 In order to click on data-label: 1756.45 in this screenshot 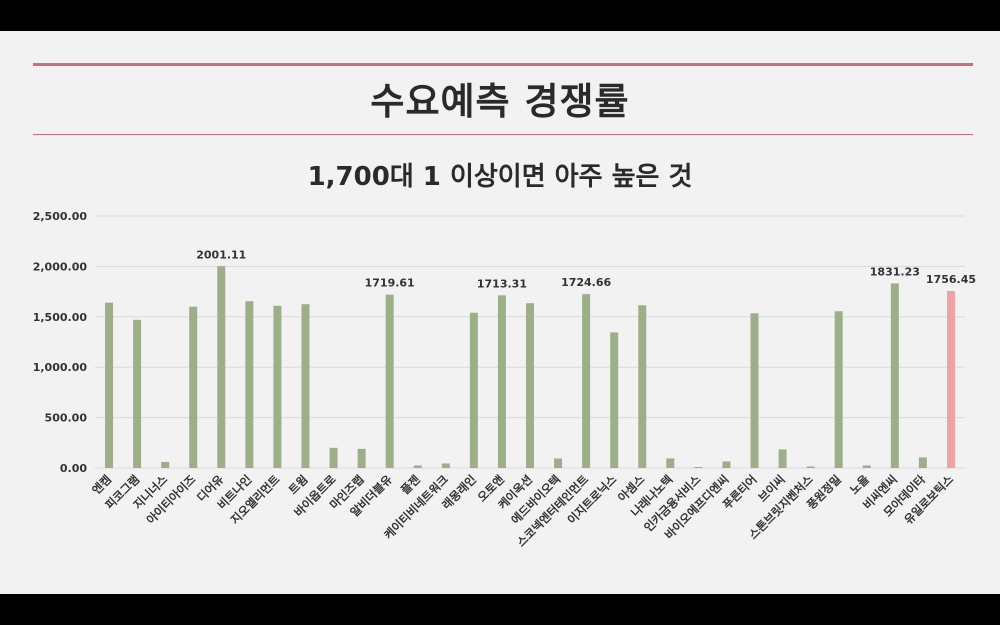, I will do `click(951, 279)`.